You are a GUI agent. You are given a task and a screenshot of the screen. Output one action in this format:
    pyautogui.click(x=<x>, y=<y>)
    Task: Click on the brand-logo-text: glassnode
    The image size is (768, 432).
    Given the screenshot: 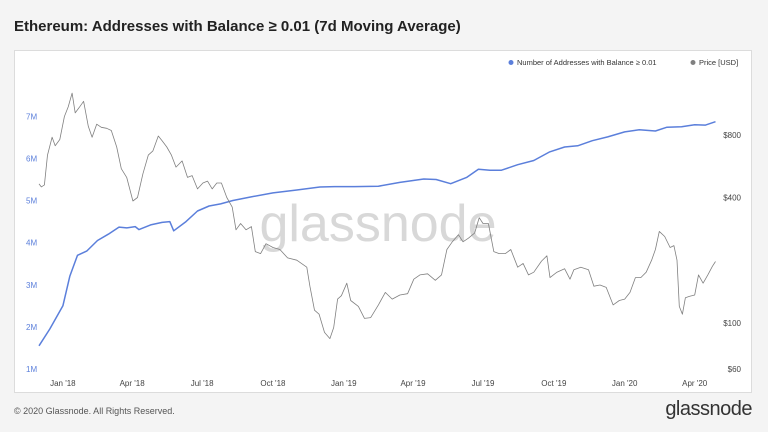 What is the action you would take?
    pyautogui.click(x=708, y=409)
    